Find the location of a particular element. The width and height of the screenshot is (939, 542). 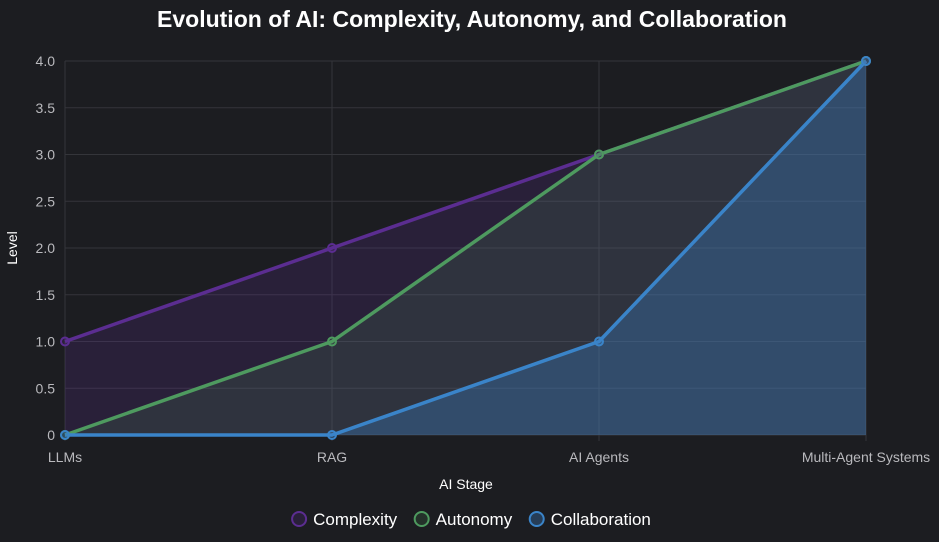

legend: Complexity Autonomy Collaboration is located at coordinates (471, 519).